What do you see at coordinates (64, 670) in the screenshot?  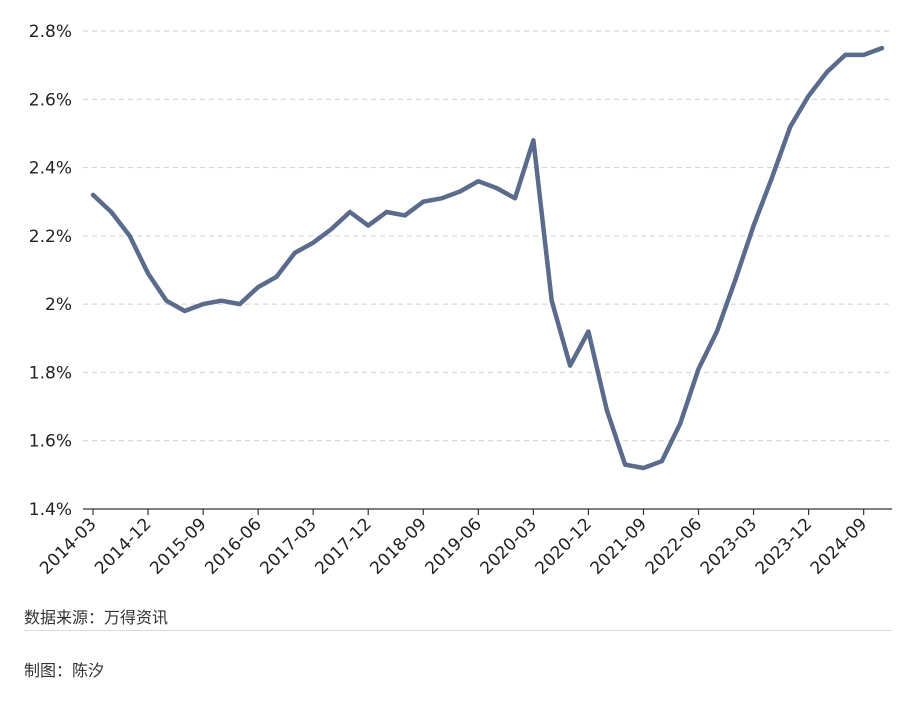 I see `author-credit: 制图：陈汐` at bounding box center [64, 670].